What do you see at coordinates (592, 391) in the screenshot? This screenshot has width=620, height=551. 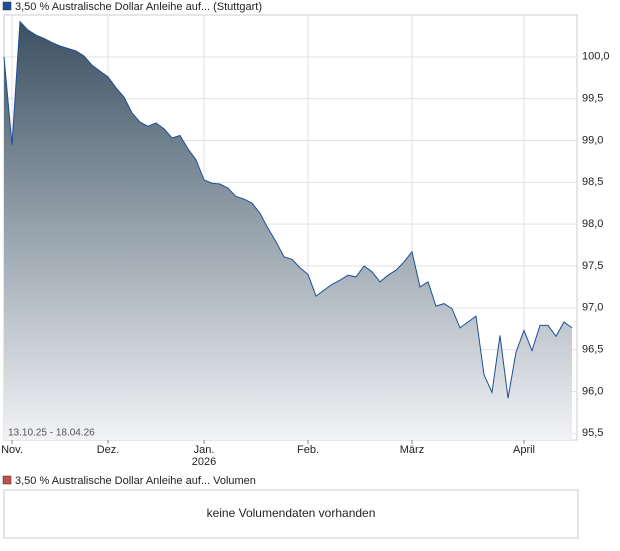 I see `y-tick-label: 96,0` at bounding box center [592, 391].